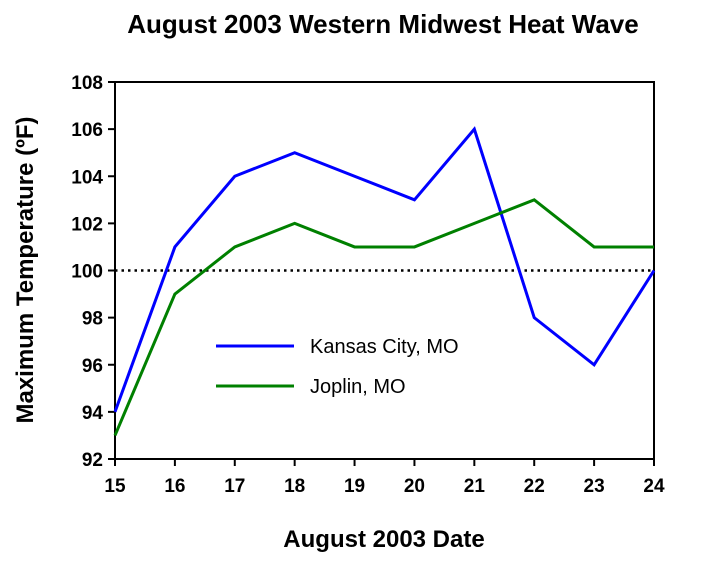 The width and height of the screenshot is (717, 565). Describe the element at coordinates (358, 387) in the screenshot. I see `legend-label-2: Joplin, MO` at that location.